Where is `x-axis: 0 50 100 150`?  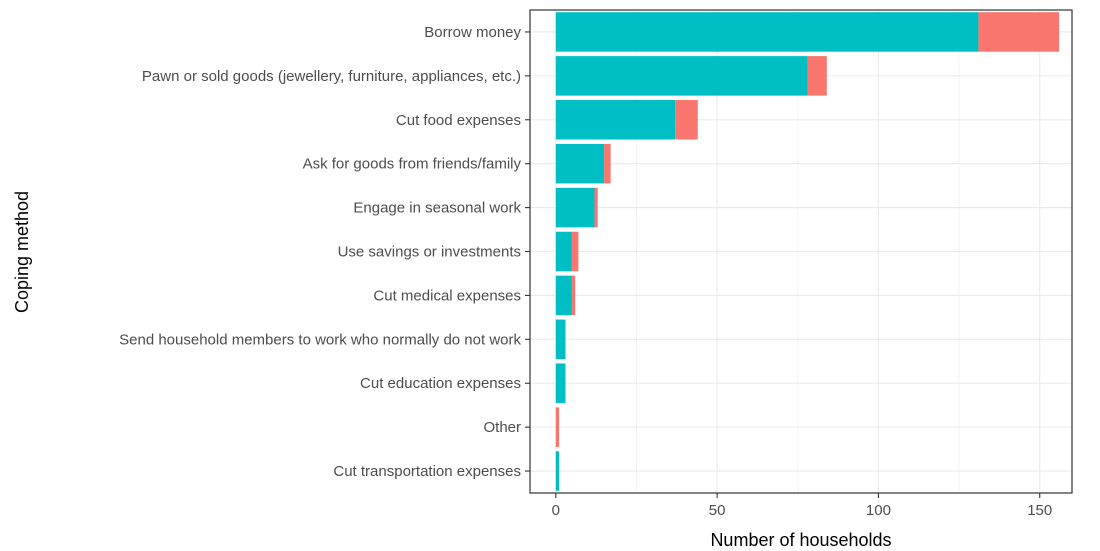 x-axis: 0 50 100 150 is located at coordinates (802, 506).